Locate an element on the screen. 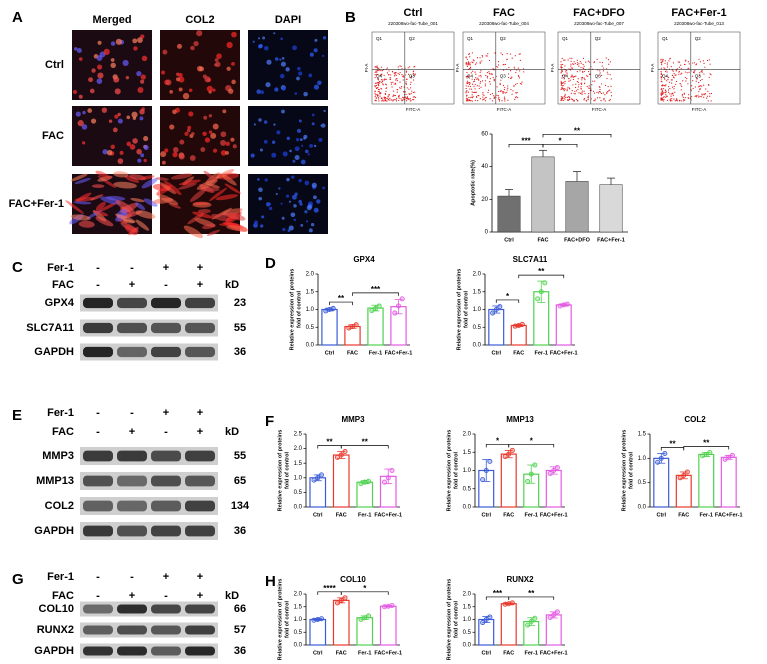  plot-title: FAC is located at coordinates (504, 13).